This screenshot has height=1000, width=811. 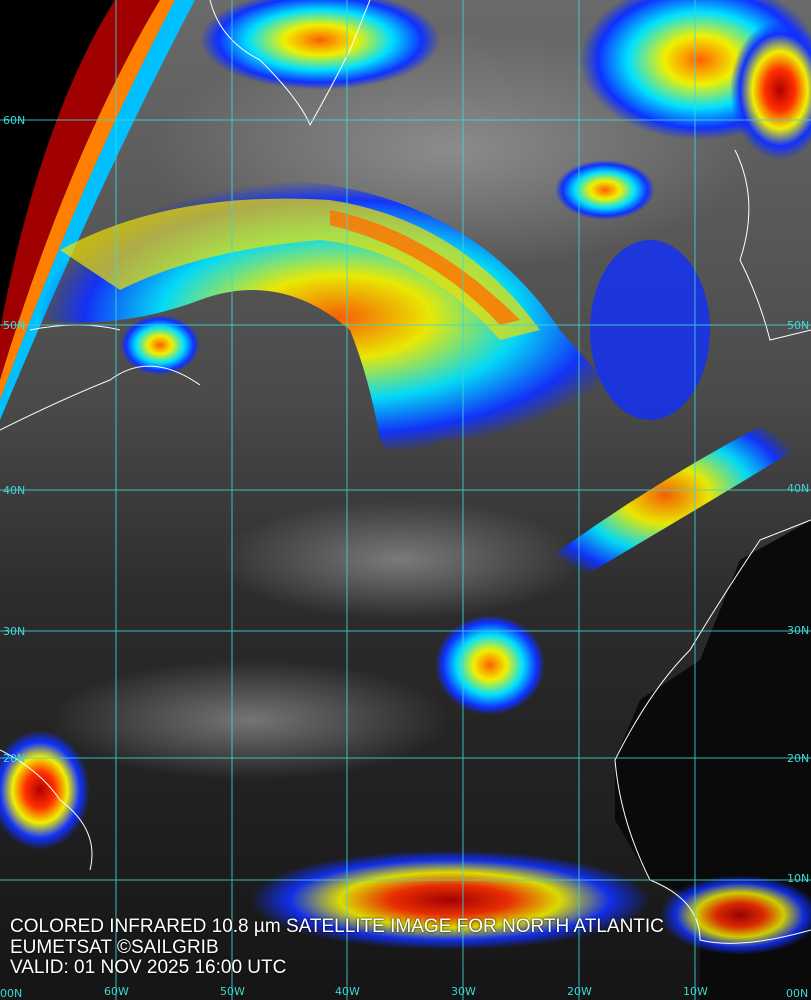 What do you see at coordinates (695, 991) in the screenshot?
I see `lon-label-10w: 10W` at bounding box center [695, 991].